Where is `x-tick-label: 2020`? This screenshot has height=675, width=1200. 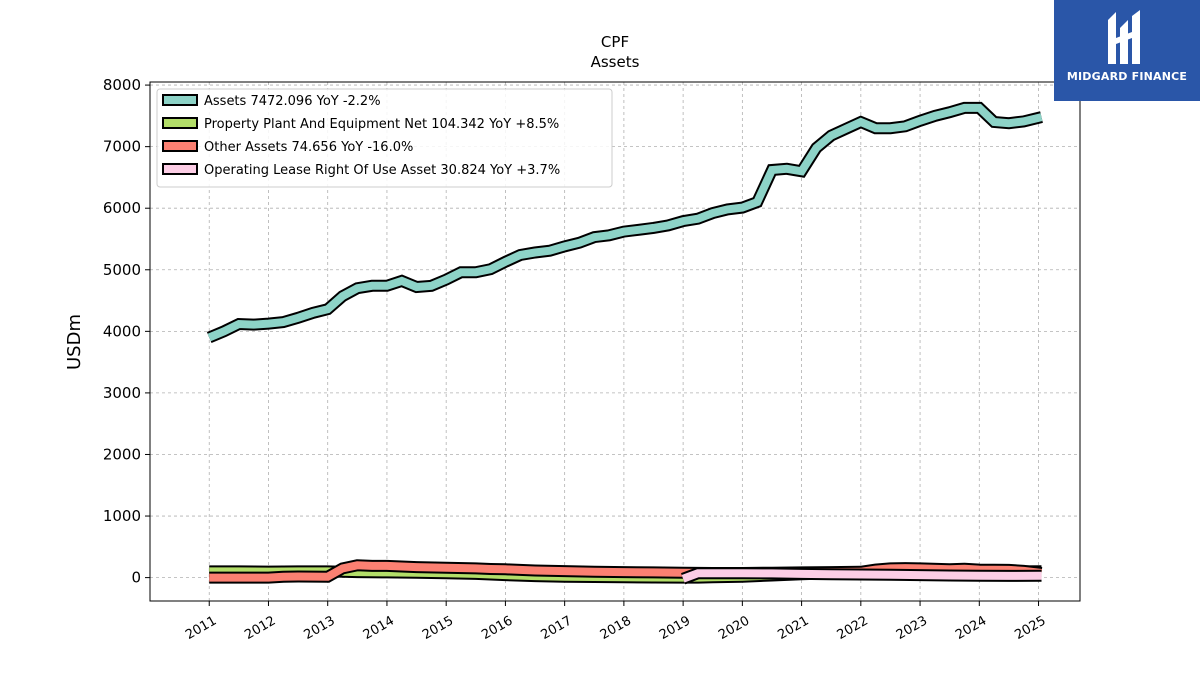
x-tick-label: 2020 is located at coordinates (734, 628).